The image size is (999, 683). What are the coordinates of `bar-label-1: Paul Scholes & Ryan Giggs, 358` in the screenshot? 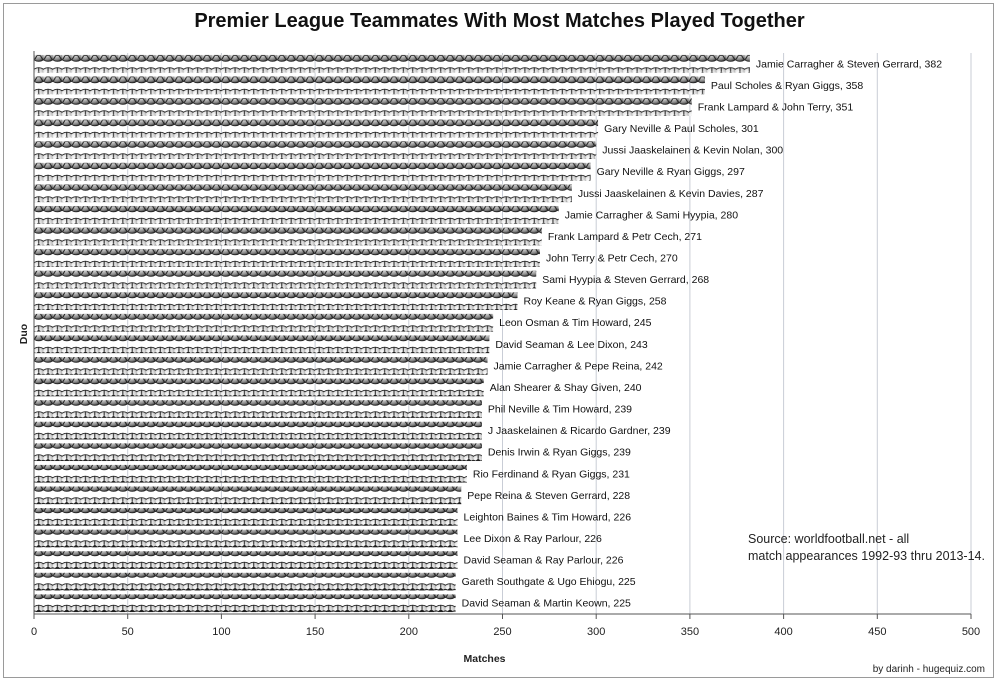 It's located at (787, 86).